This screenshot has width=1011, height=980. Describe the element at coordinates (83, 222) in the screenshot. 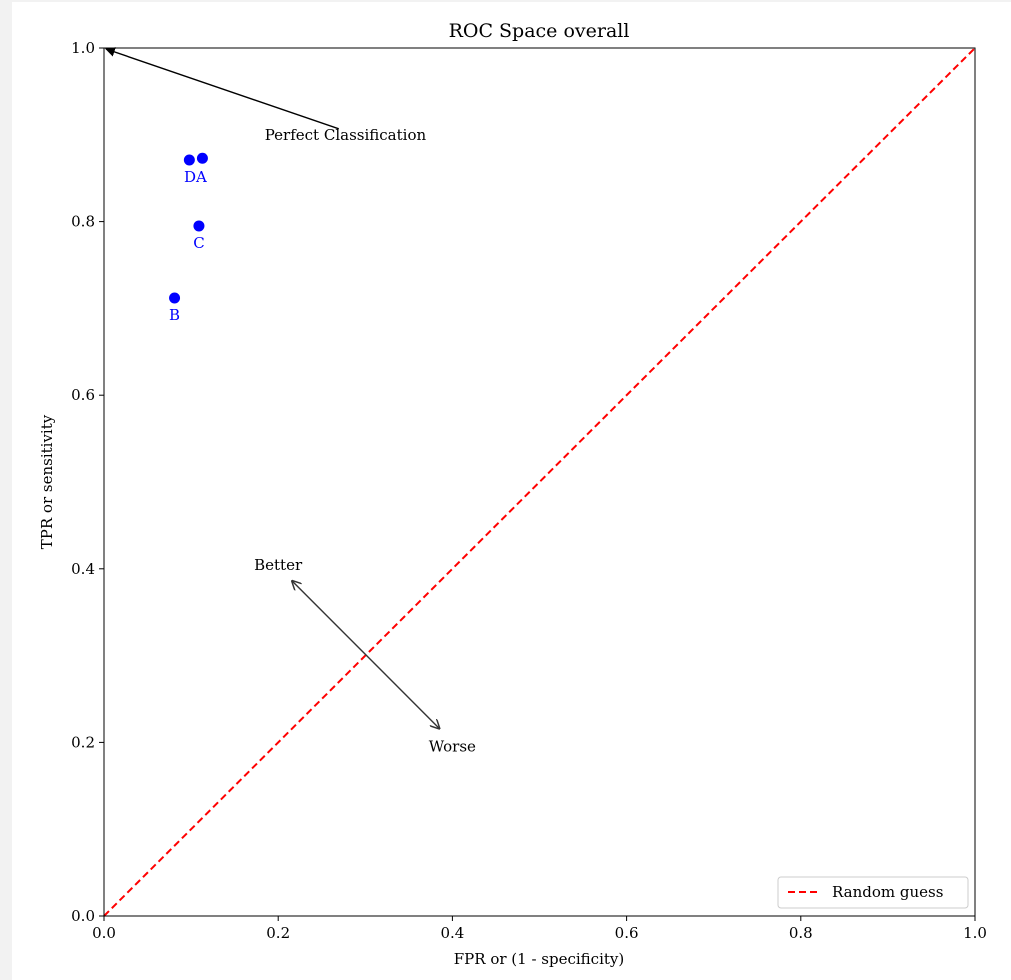

I see `y-tick-label-4: 0.8` at that location.